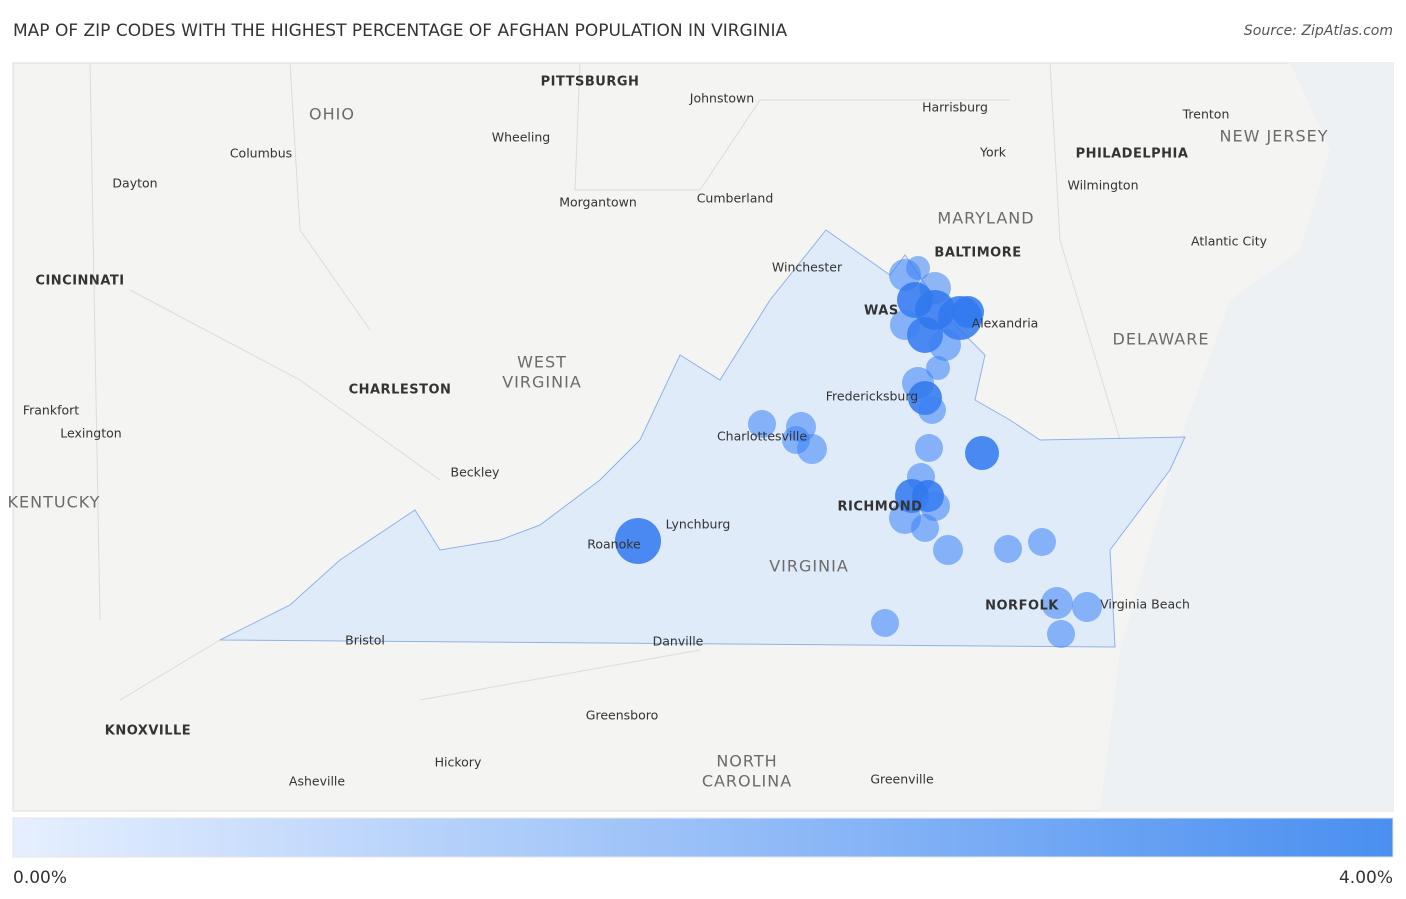 Image resolution: width=1406 pixels, height=899 pixels. I want to click on map-label: Roanoke, so click(614, 544).